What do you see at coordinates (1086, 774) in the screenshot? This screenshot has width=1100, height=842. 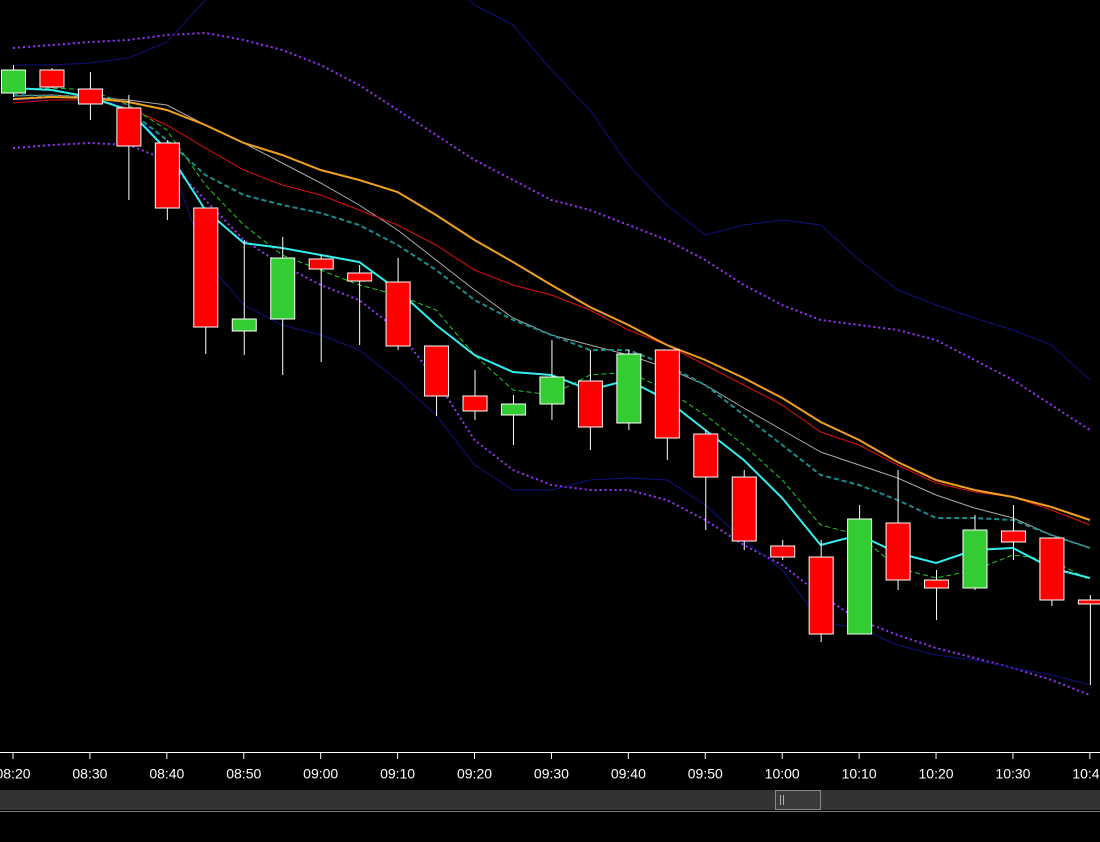 I see `x-tick-label: 10:40` at bounding box center [1086, 774].